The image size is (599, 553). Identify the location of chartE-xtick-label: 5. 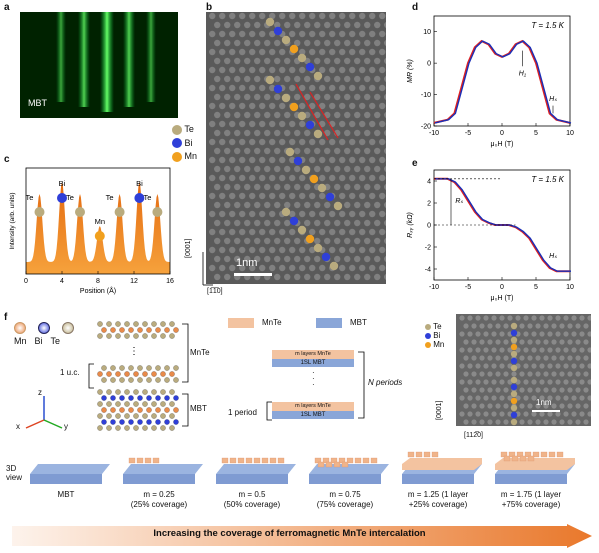
(536, 287).